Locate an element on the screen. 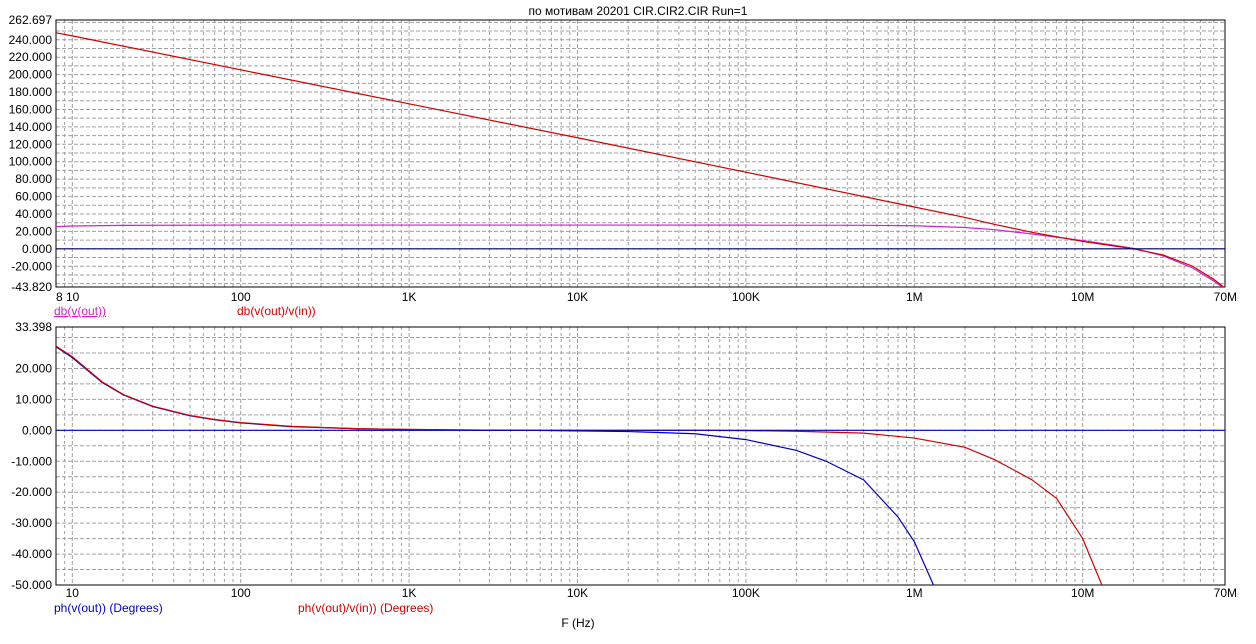  y-tick-label: 140.000 is located at coordinates (31, 127).